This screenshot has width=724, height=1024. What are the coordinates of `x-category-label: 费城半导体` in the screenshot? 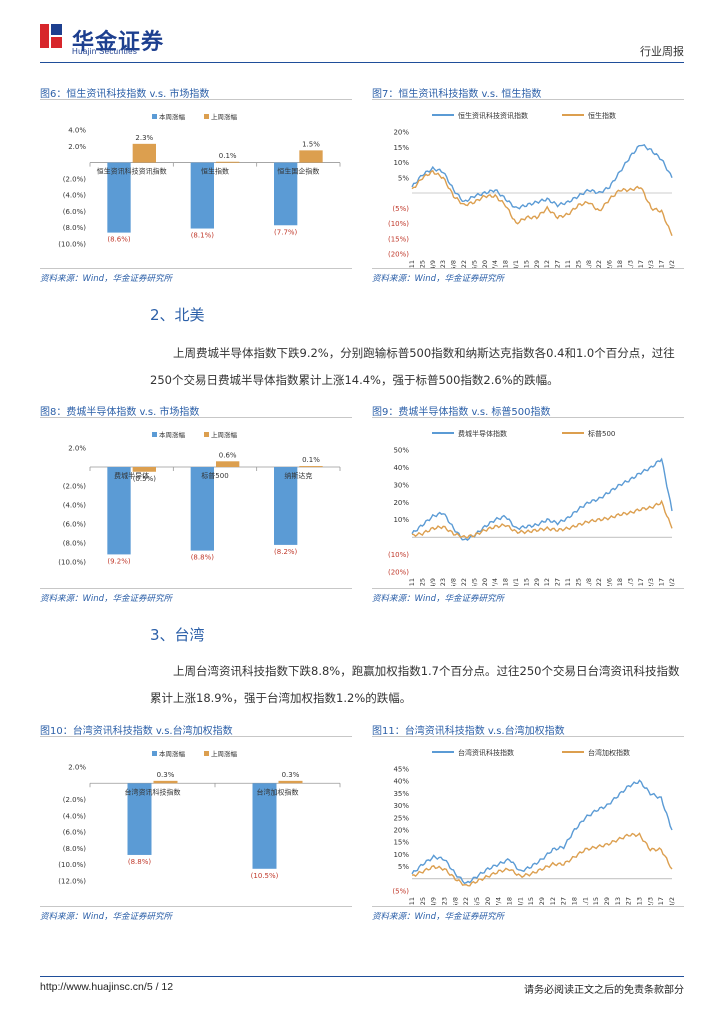 It's located at (131, 475).